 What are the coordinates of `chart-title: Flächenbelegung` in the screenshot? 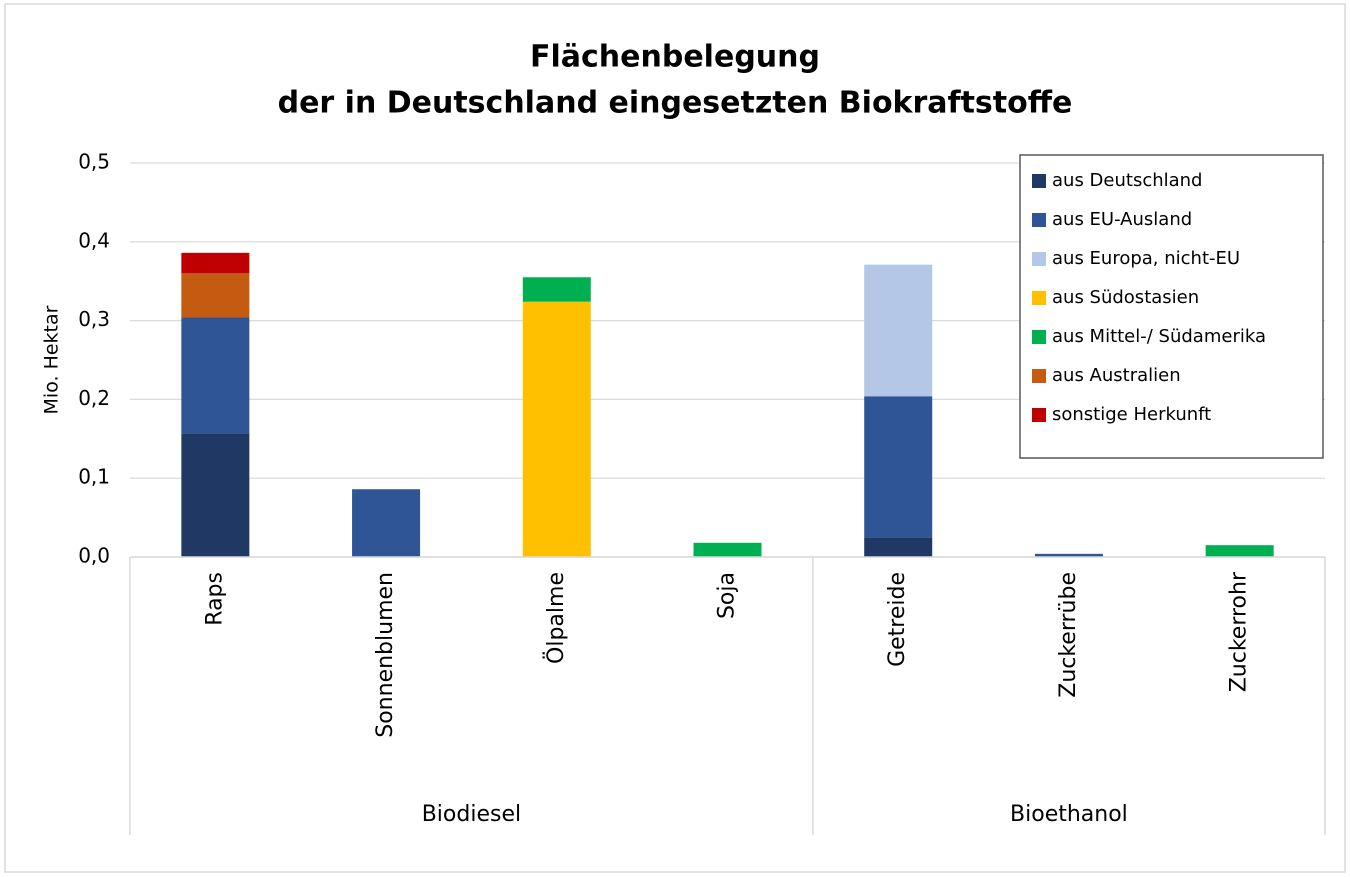 It's located at (675, 57).